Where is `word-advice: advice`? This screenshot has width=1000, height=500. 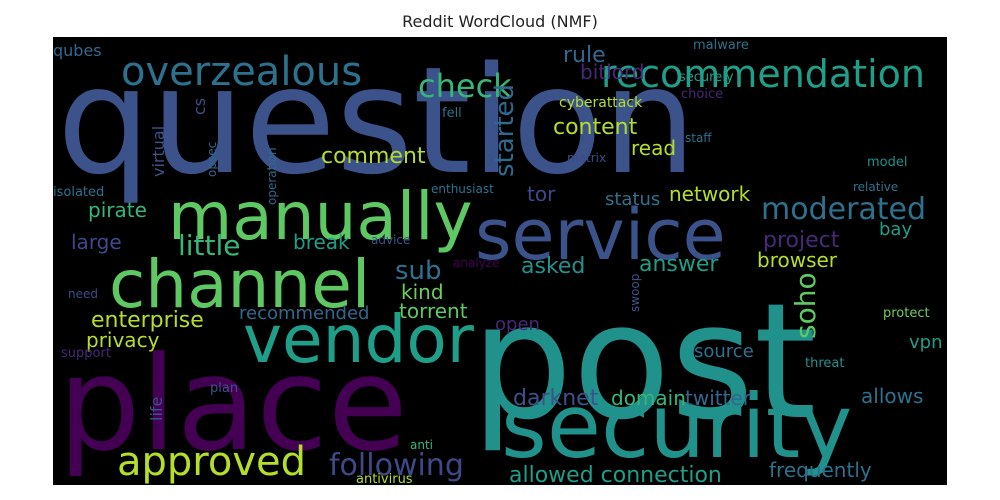
word-advice: advice is located at coordinates (390, 240).